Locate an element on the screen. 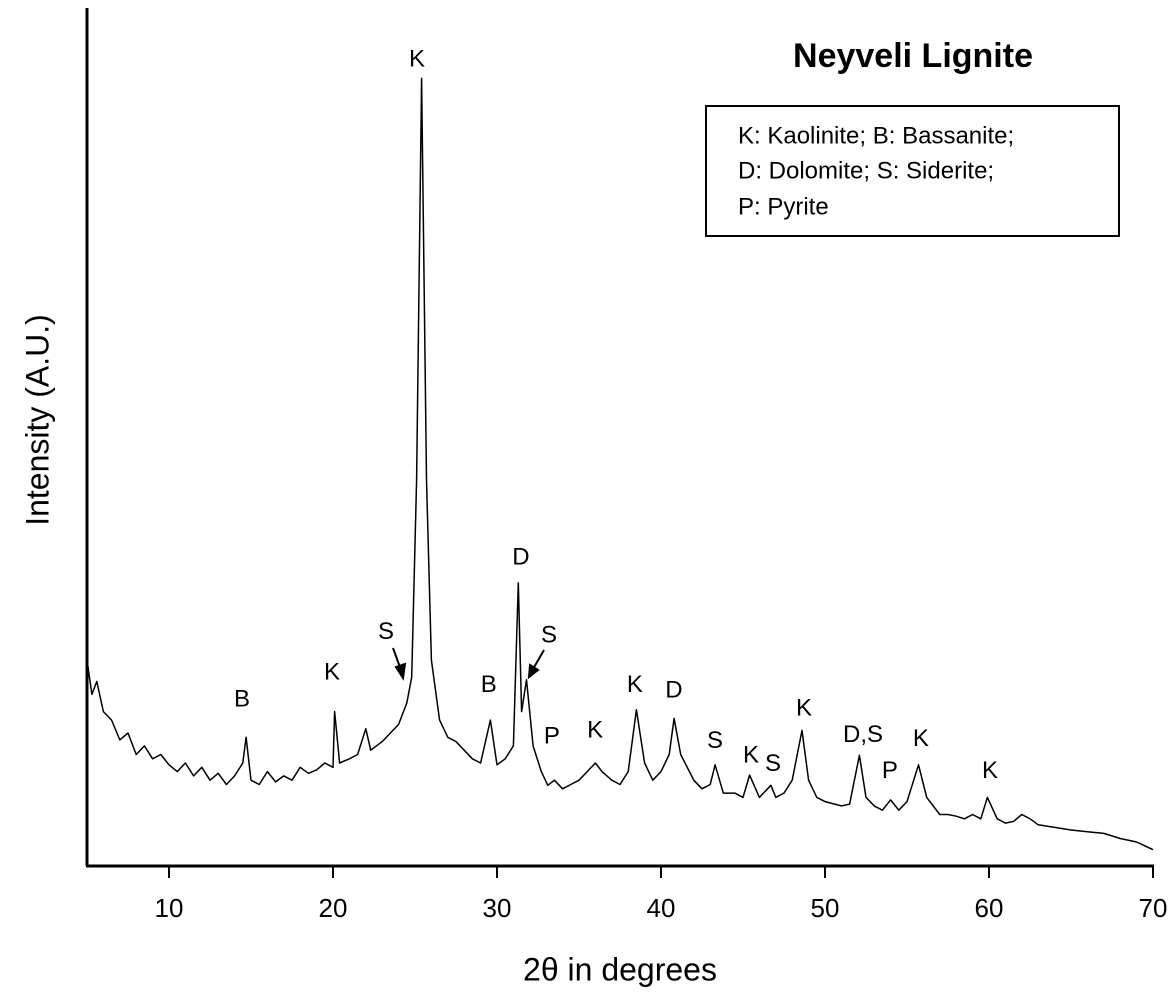  legend-text: P: Pyrite is located at coordinates (783, 206).